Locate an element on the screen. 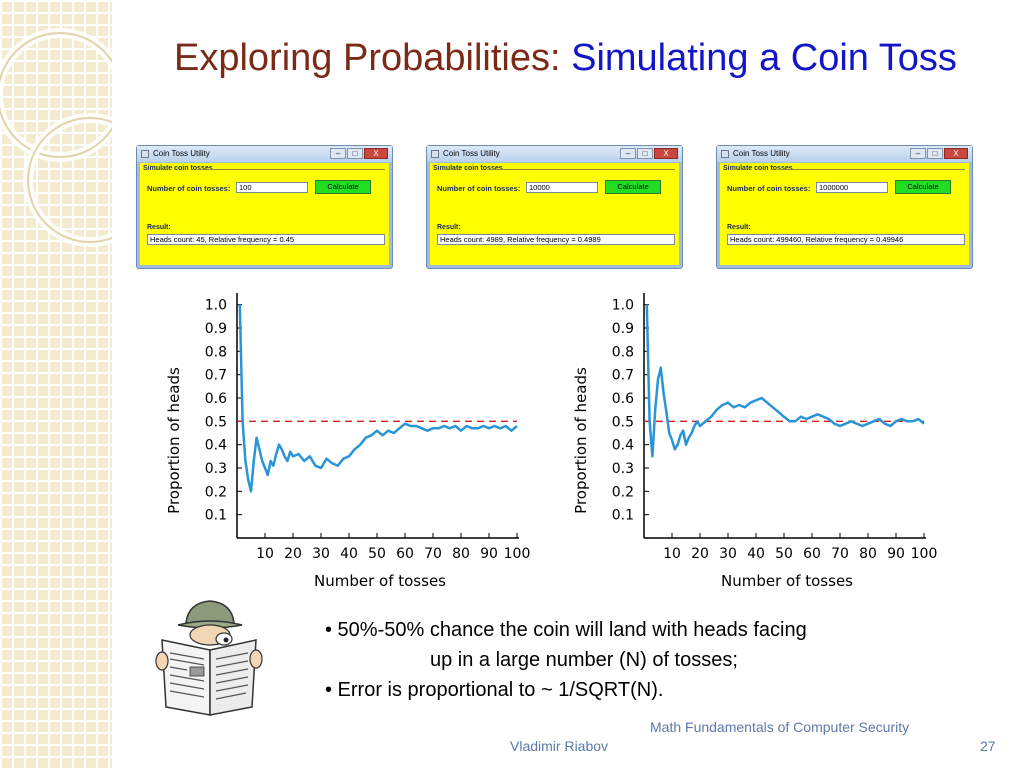 The height and width of the screenshot is (768, 1024). bullet-item: • Error is proportional to ~ 1/SQRT(N). is located at coordinates (494, 690).